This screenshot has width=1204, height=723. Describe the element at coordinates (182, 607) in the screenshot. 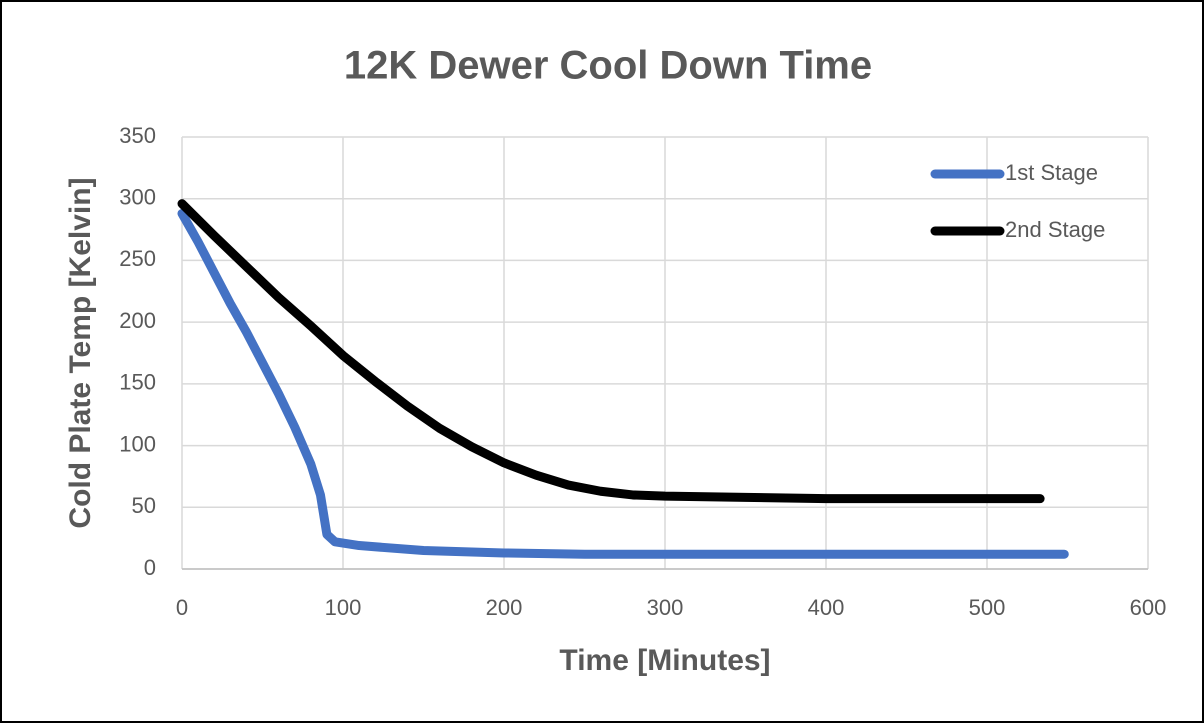

I see `x-tick-label: 0` at that location.